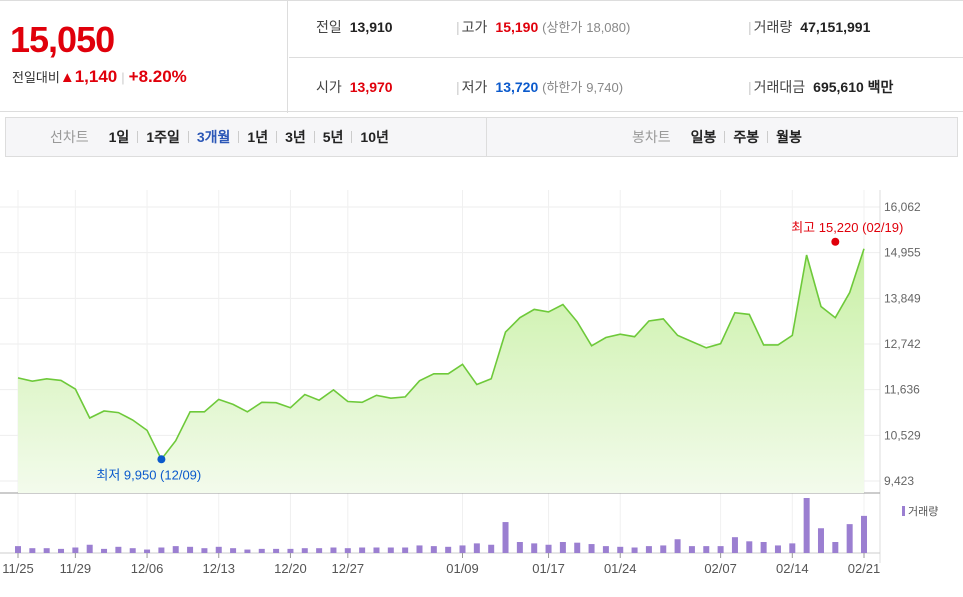  Describe the element at coordinates (96, 76) in the screenshot. I see `change-amount: 1,140` at that location.